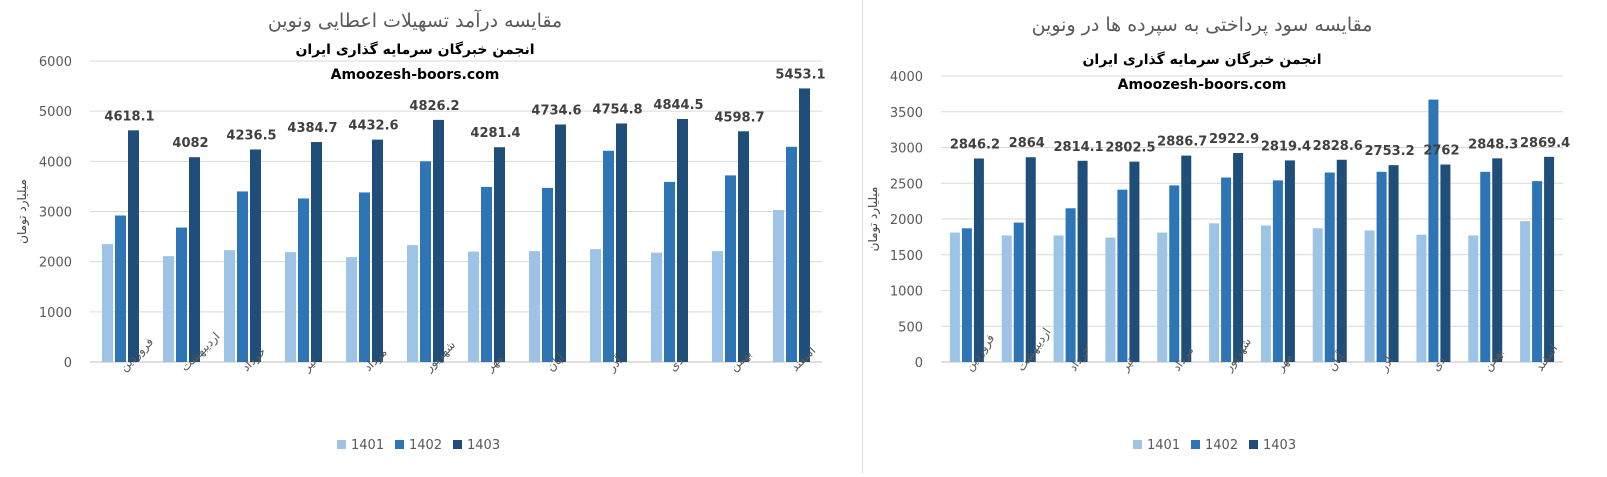 The height and width of the screenshot is (477, 1607). What do you see at coordinates (55, 213) in the screenshot?
I see `y-tick-label: 3000` at bounding box center [55, 213].